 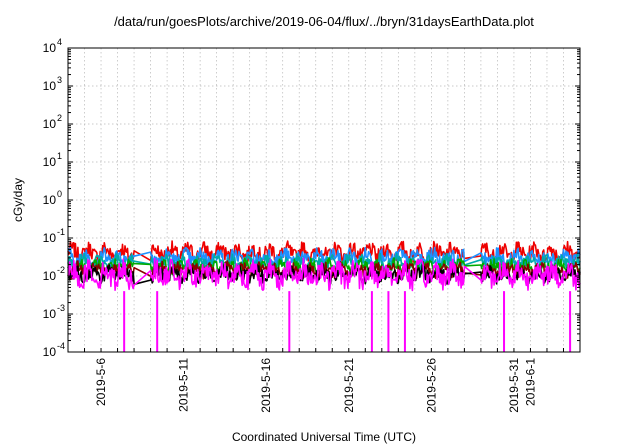 I want to click on y-tick-exponent: 4, so click(x=59, y=42).